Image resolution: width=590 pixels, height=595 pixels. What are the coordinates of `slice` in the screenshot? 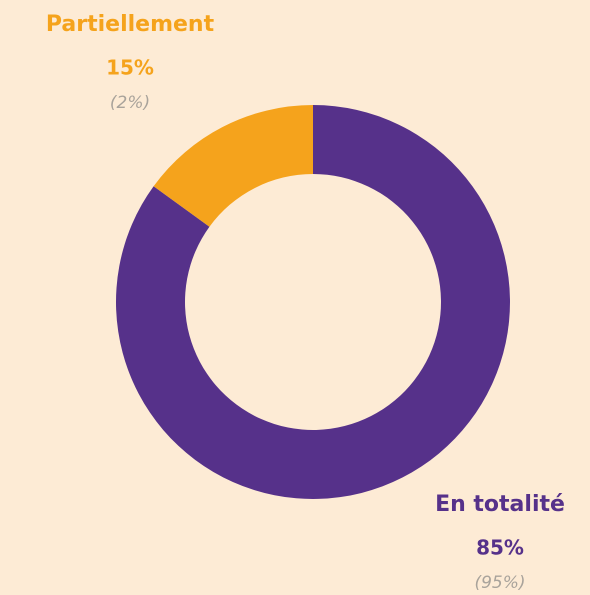 It's located at (233, 165).